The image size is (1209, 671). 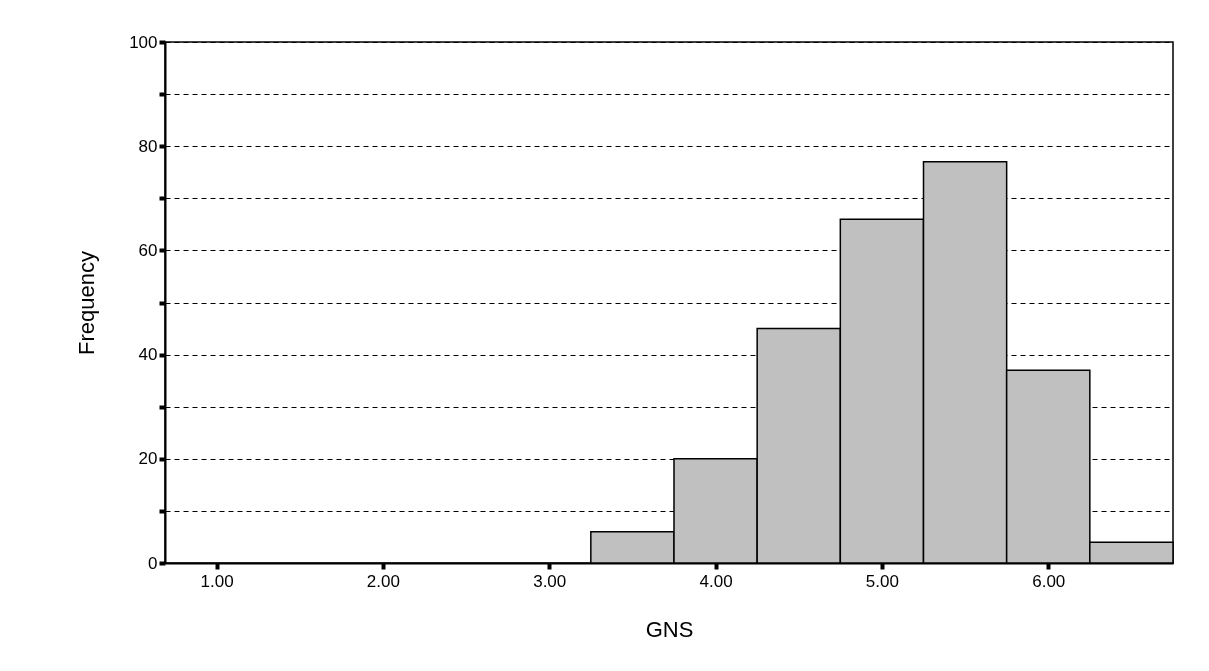 What do you see at coordinates (669, 629) in the screenshot?
I see `x-axis-title: GNS` at bounding box center [669, 629].